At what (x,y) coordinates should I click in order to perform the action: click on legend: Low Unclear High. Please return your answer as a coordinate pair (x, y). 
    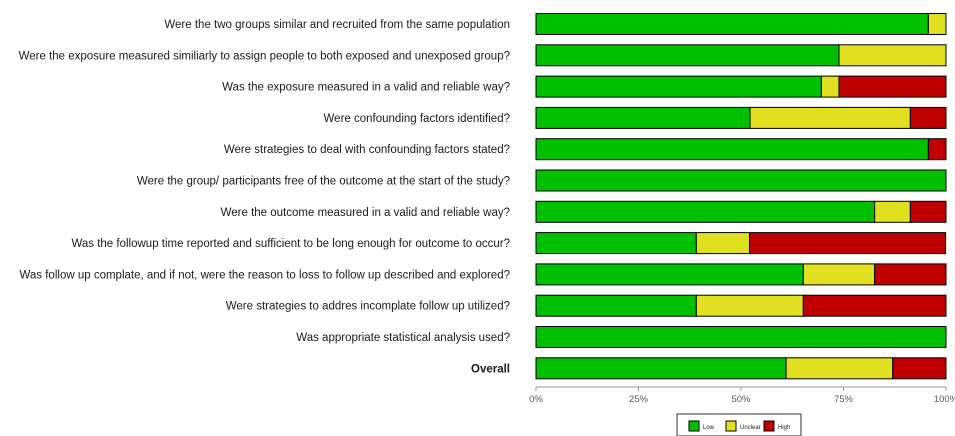
    Looking at the image, I should click on (739, 424).